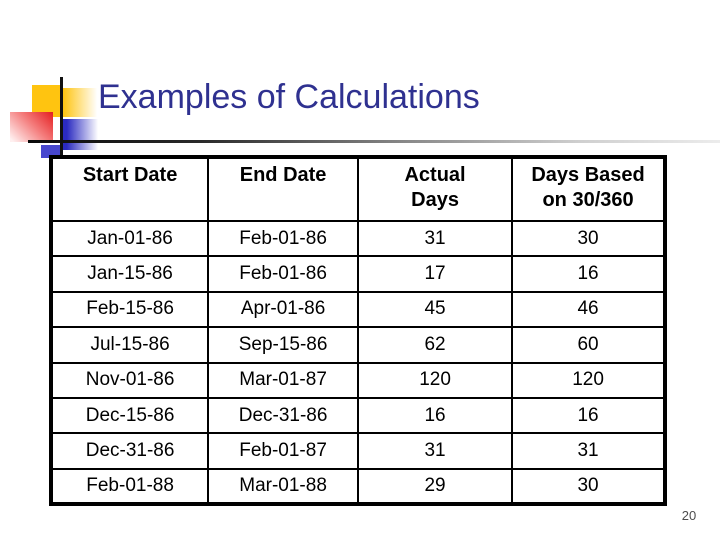  I want to click on cell-days-30-360: 31, so click(588, 451).